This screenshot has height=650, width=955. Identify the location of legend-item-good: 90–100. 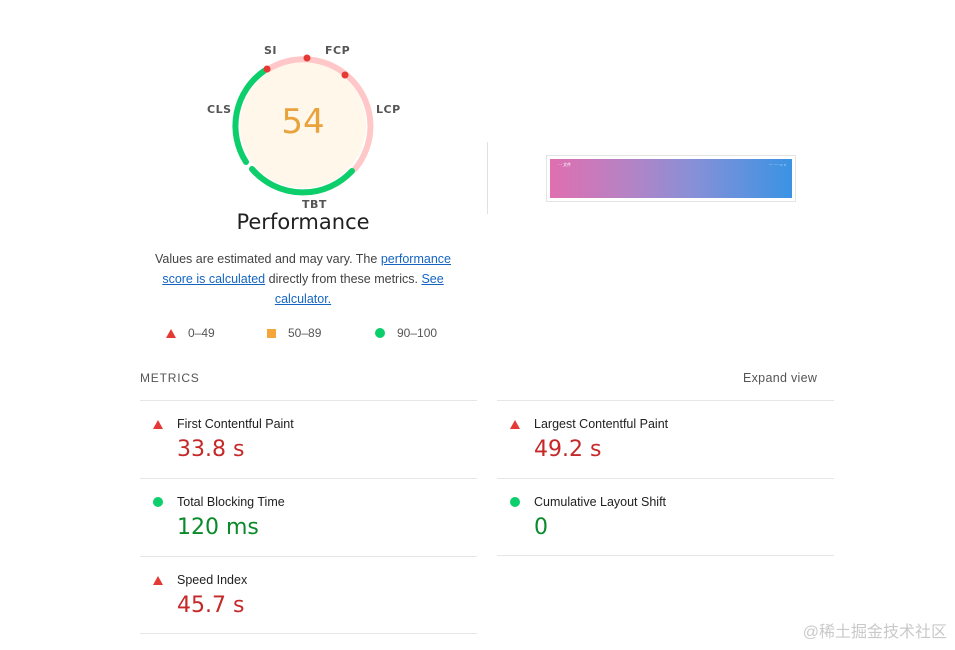
(406, 333).